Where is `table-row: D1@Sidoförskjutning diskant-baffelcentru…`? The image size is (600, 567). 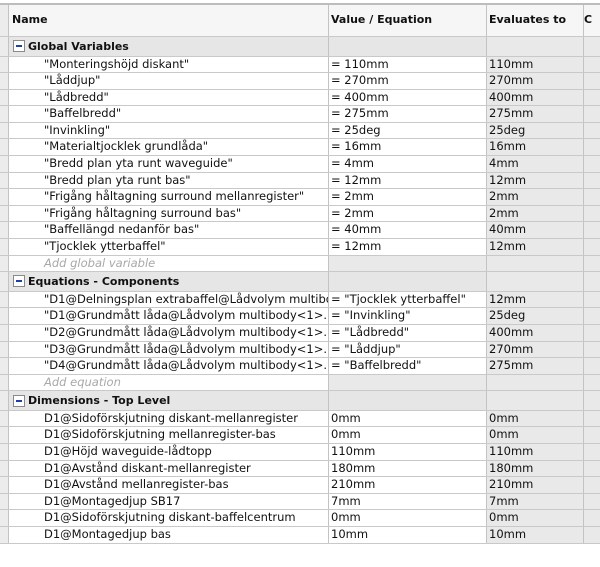 table-row: D1@Sidoförskjutning diskant-baffelcentru… is located at coordinates (300, 518).